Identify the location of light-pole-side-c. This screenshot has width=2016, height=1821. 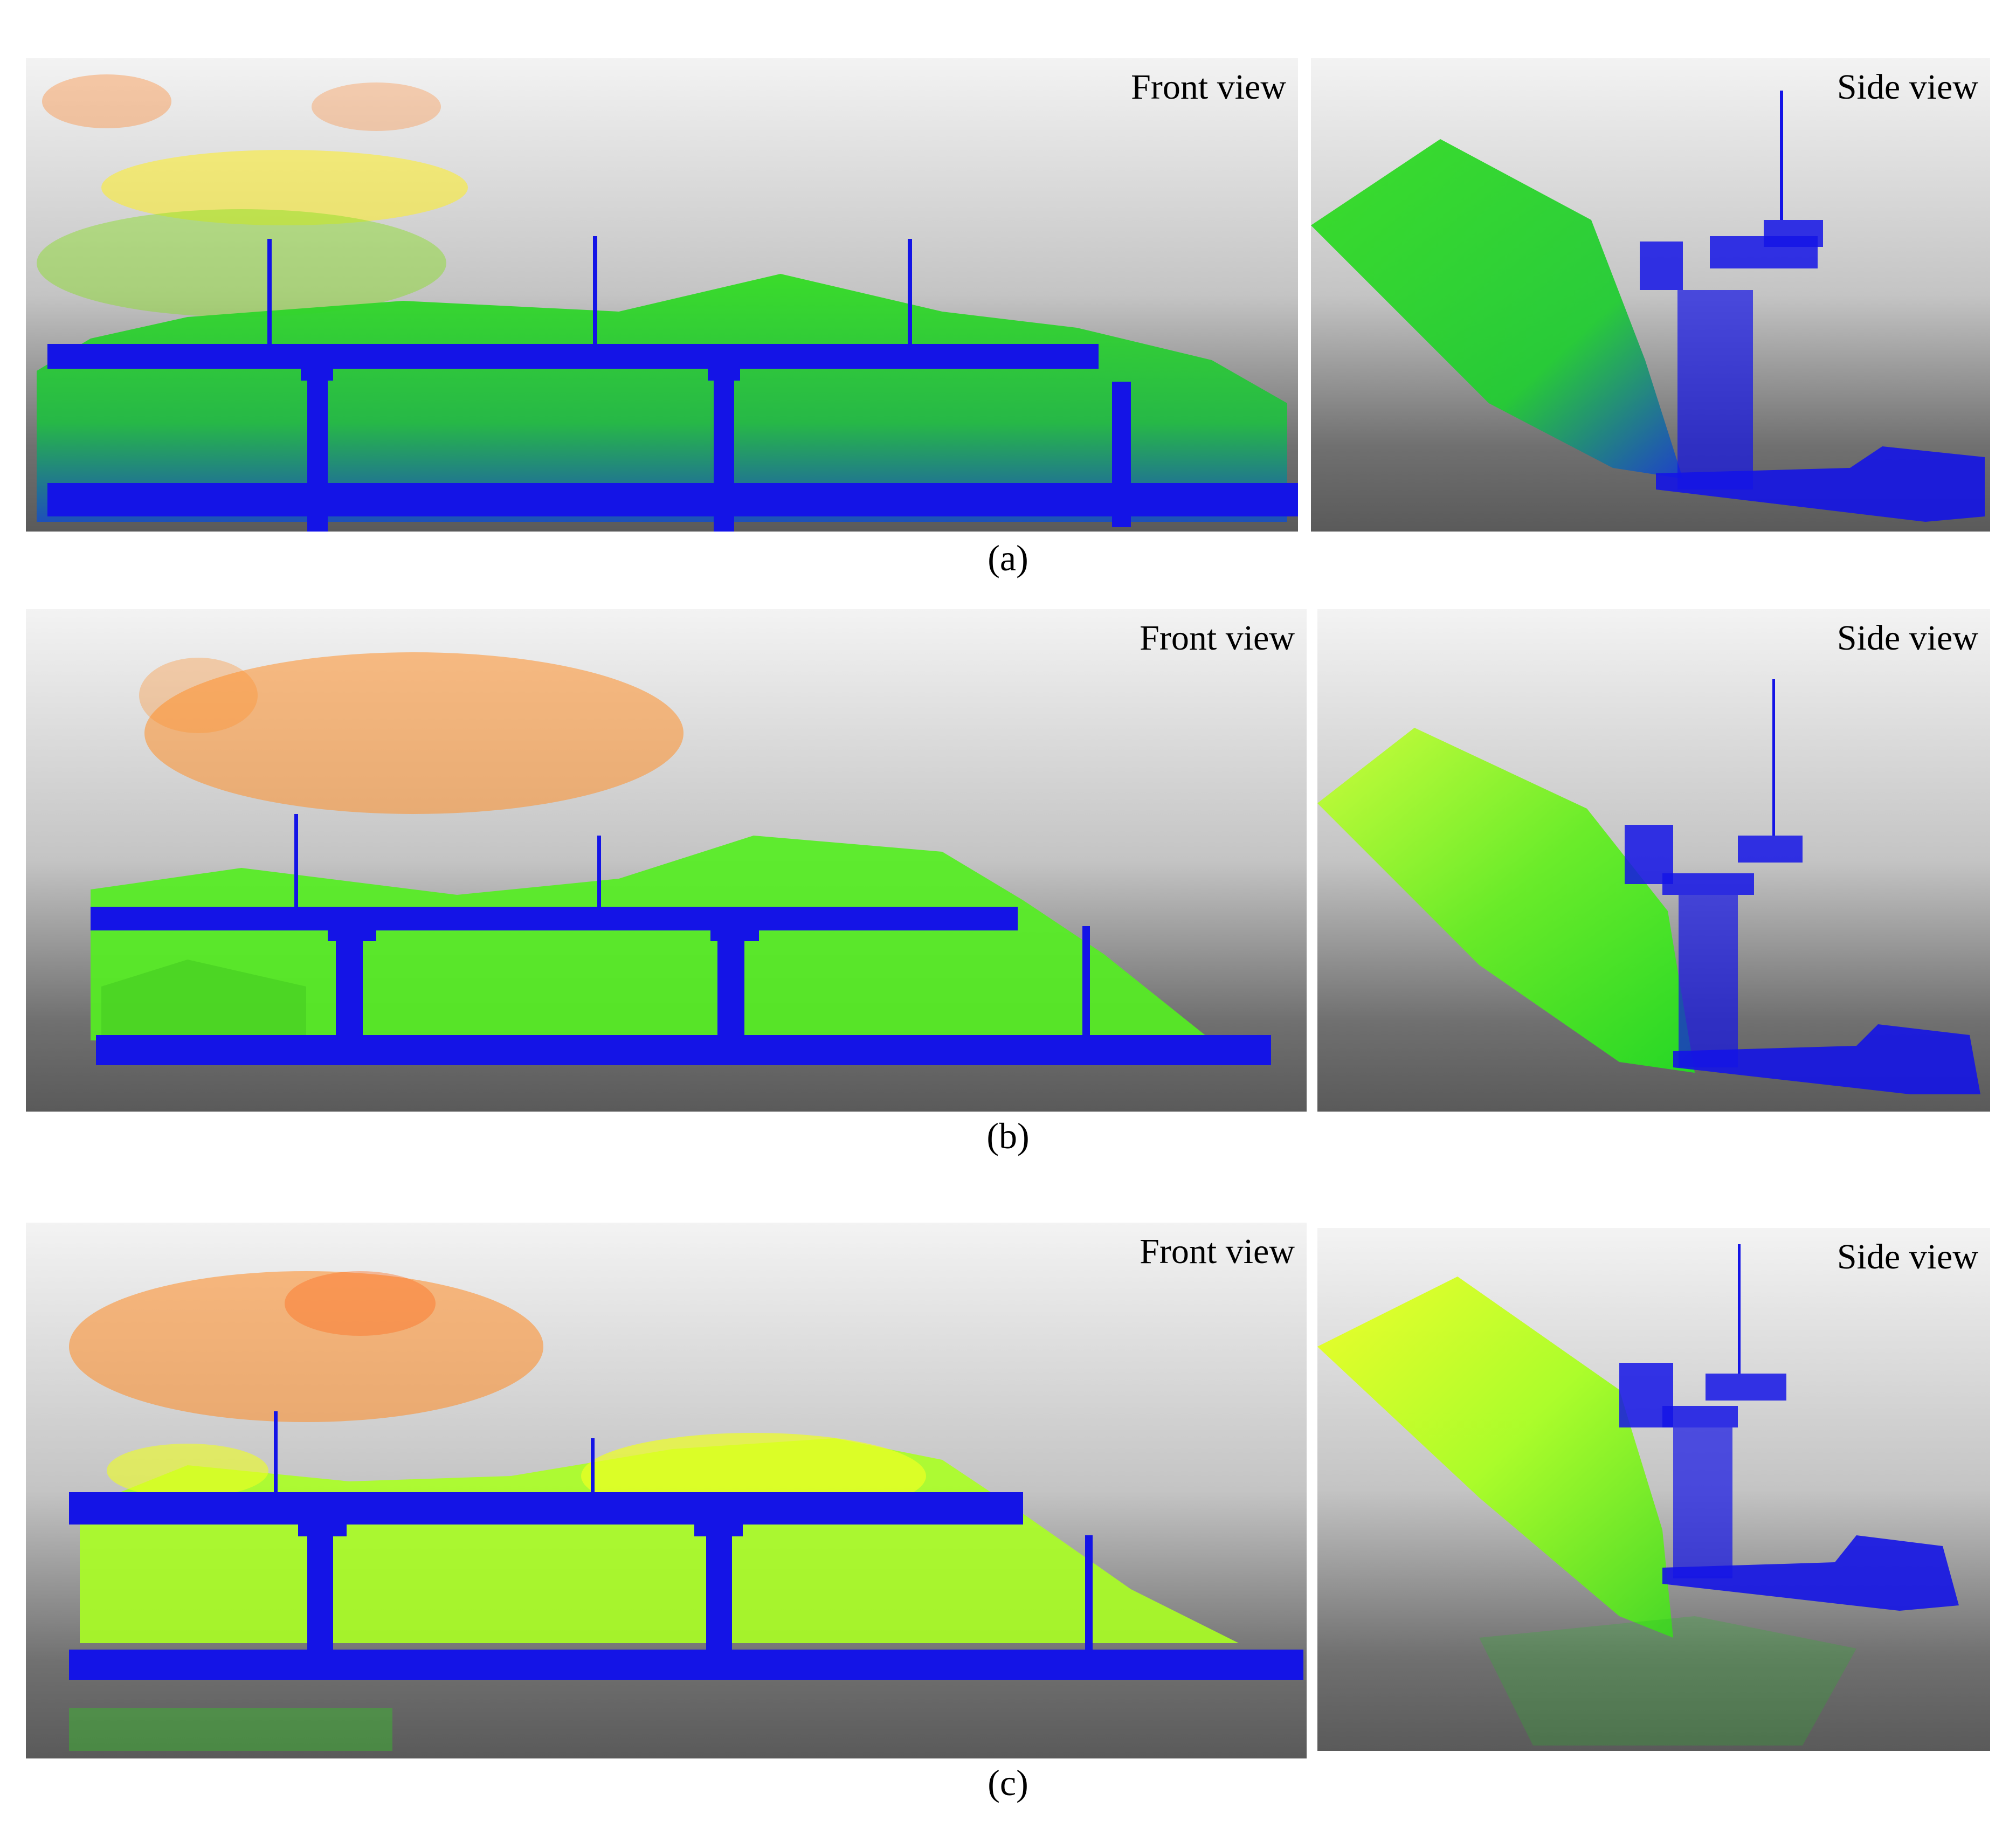
(1740, 1309).